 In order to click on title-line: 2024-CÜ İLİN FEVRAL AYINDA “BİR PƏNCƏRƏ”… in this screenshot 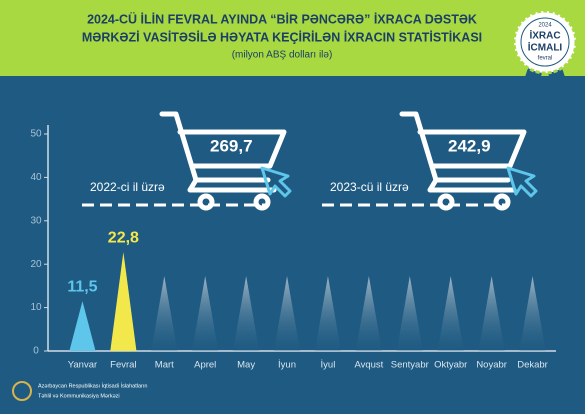, I will do `click(282, 18)`.